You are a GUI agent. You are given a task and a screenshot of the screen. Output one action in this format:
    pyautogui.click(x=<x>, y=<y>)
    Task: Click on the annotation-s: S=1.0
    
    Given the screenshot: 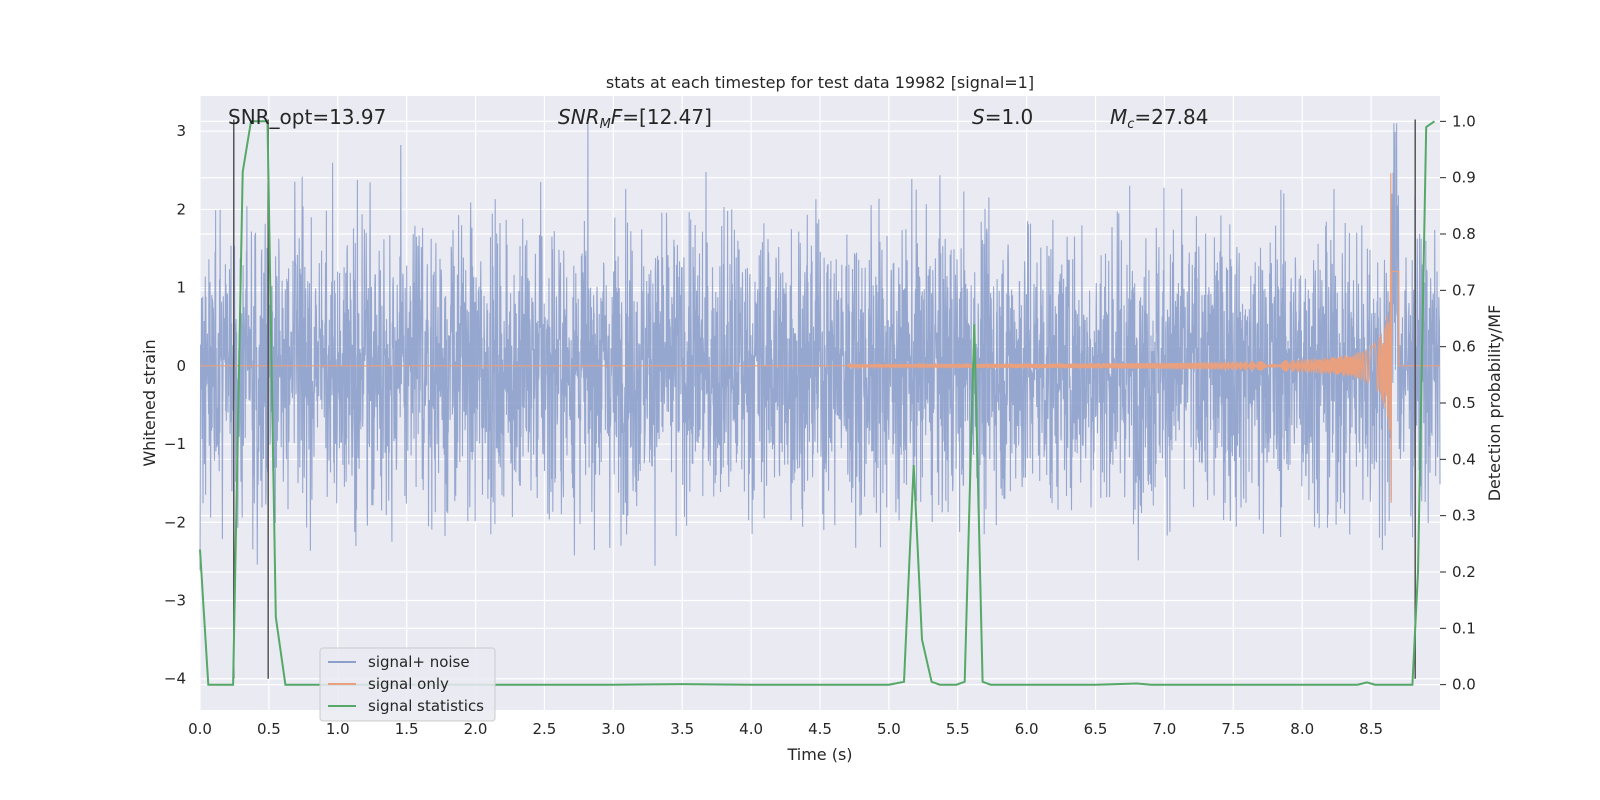 What is the action you would take?
    pyautogui.click(x=1002, y=117)
    